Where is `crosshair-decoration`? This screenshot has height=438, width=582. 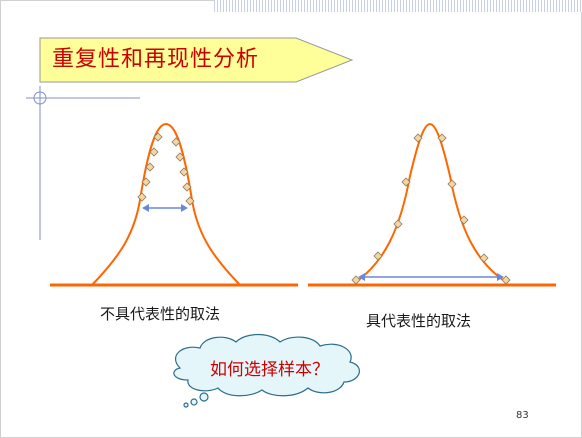
crosshair-decoration is located at coordinates (83, 163).